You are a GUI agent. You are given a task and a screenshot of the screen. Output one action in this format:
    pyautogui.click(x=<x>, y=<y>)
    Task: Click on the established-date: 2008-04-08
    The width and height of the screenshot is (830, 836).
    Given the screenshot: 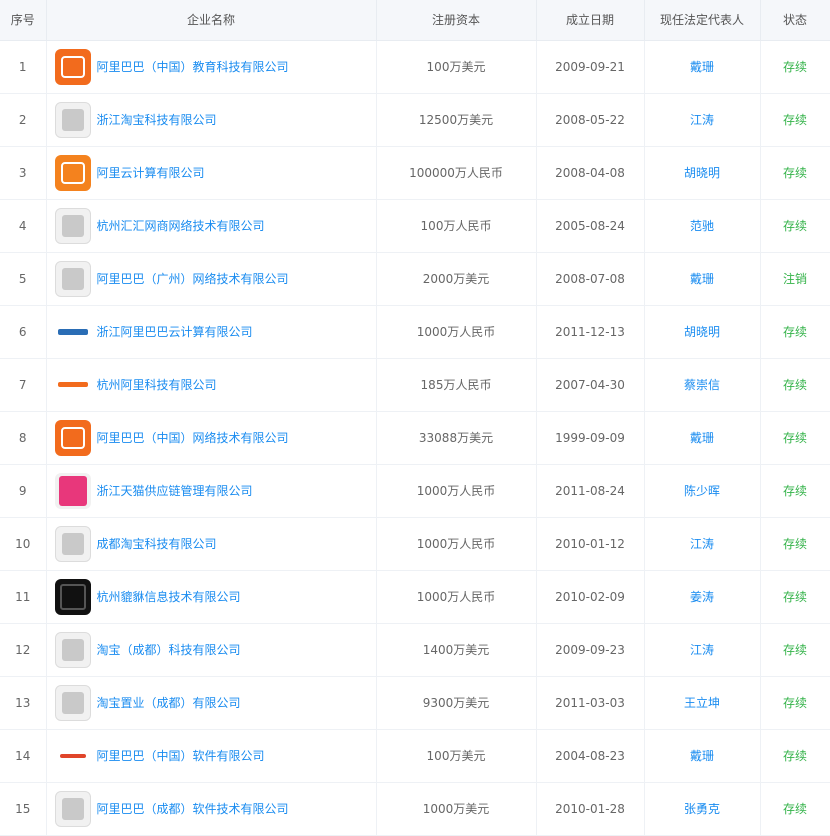 What is the action you would take?
    pyautogui.click(x=590, y=173)
    